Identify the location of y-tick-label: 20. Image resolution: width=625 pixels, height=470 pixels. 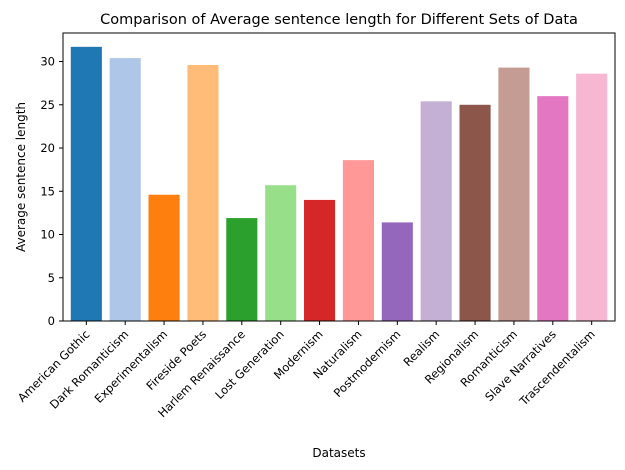
(47, 148).